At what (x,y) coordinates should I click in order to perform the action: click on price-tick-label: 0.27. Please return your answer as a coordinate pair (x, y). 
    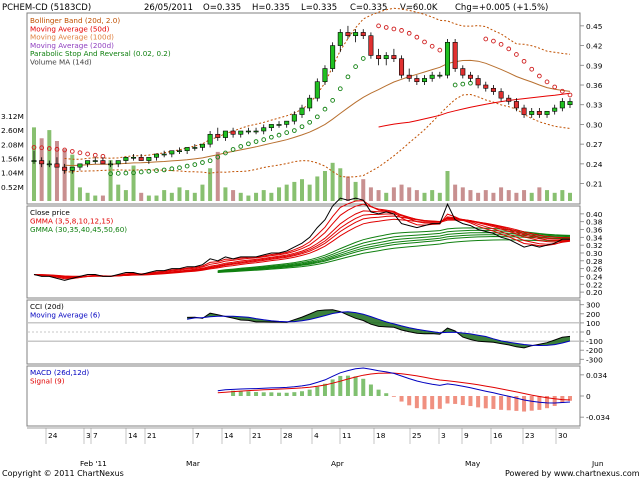
    Looking at the image, I should click on (594, 144).